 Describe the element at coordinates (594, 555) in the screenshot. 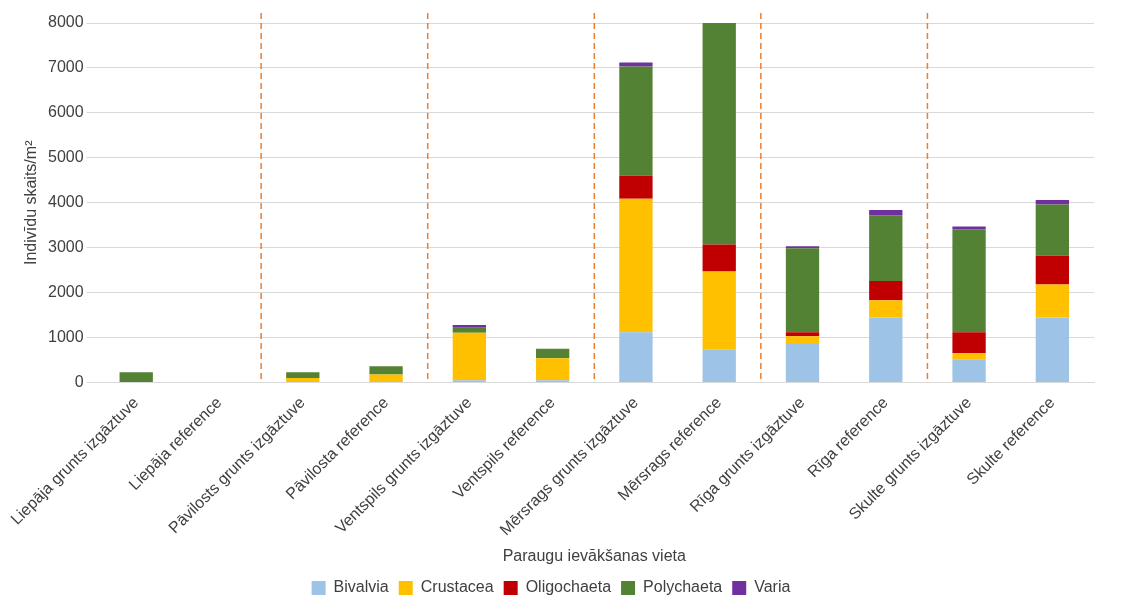

I see `x-axis-title: Paraugu ievākšanas vieta` at that location.